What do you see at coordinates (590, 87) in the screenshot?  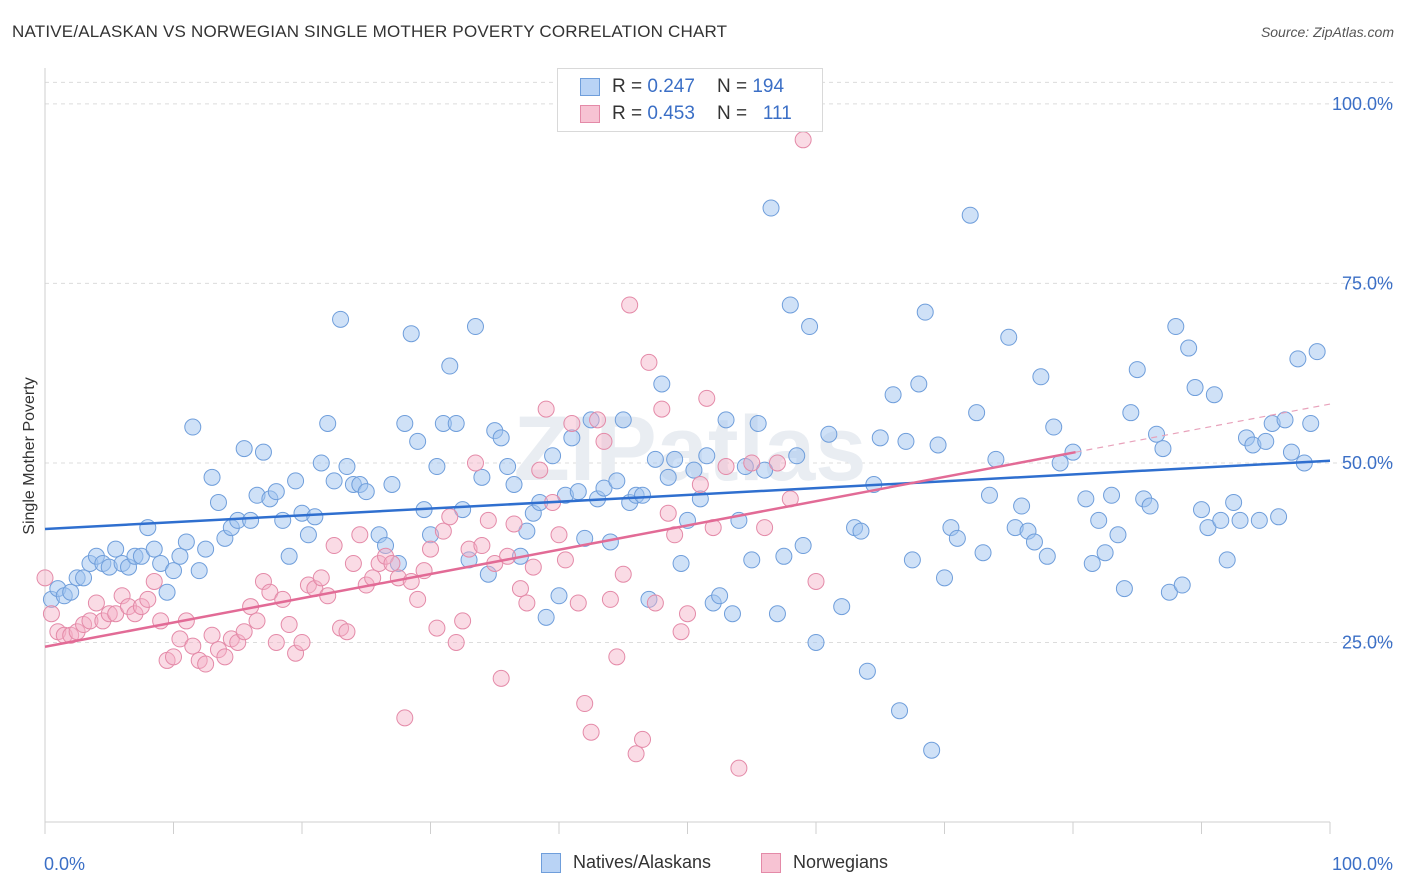 I see `natives-swatch` at bounding box center [590, 87].